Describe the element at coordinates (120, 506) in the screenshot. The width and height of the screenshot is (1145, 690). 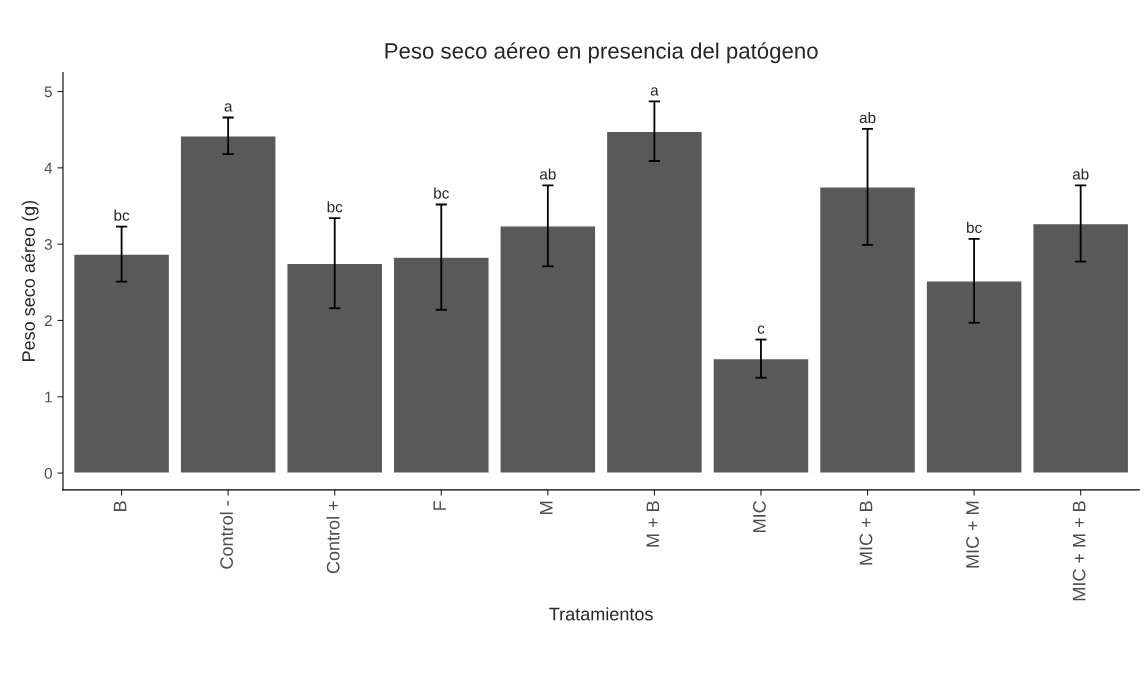
I see `x-tick-label: B` at that location.